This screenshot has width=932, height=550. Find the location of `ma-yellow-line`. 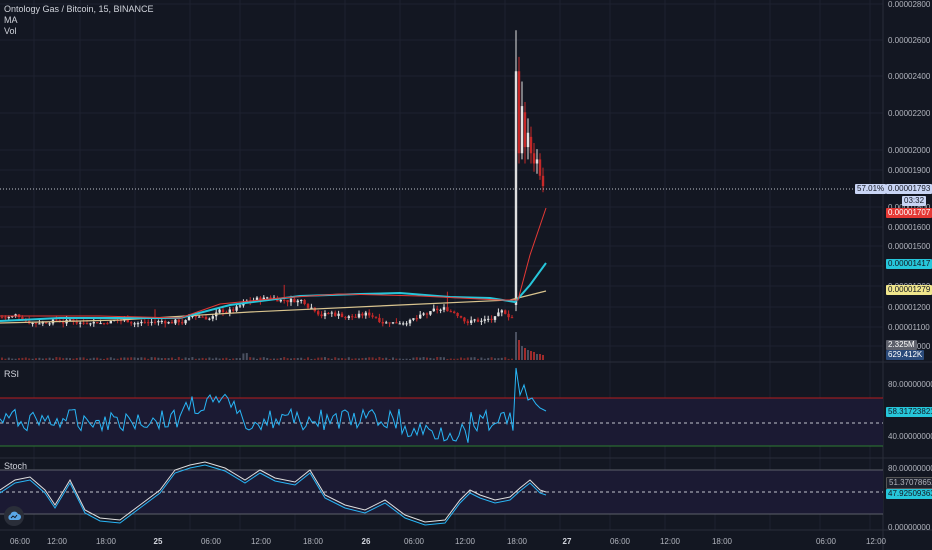

ma-yellow-line is located at coordinates (273, 307).